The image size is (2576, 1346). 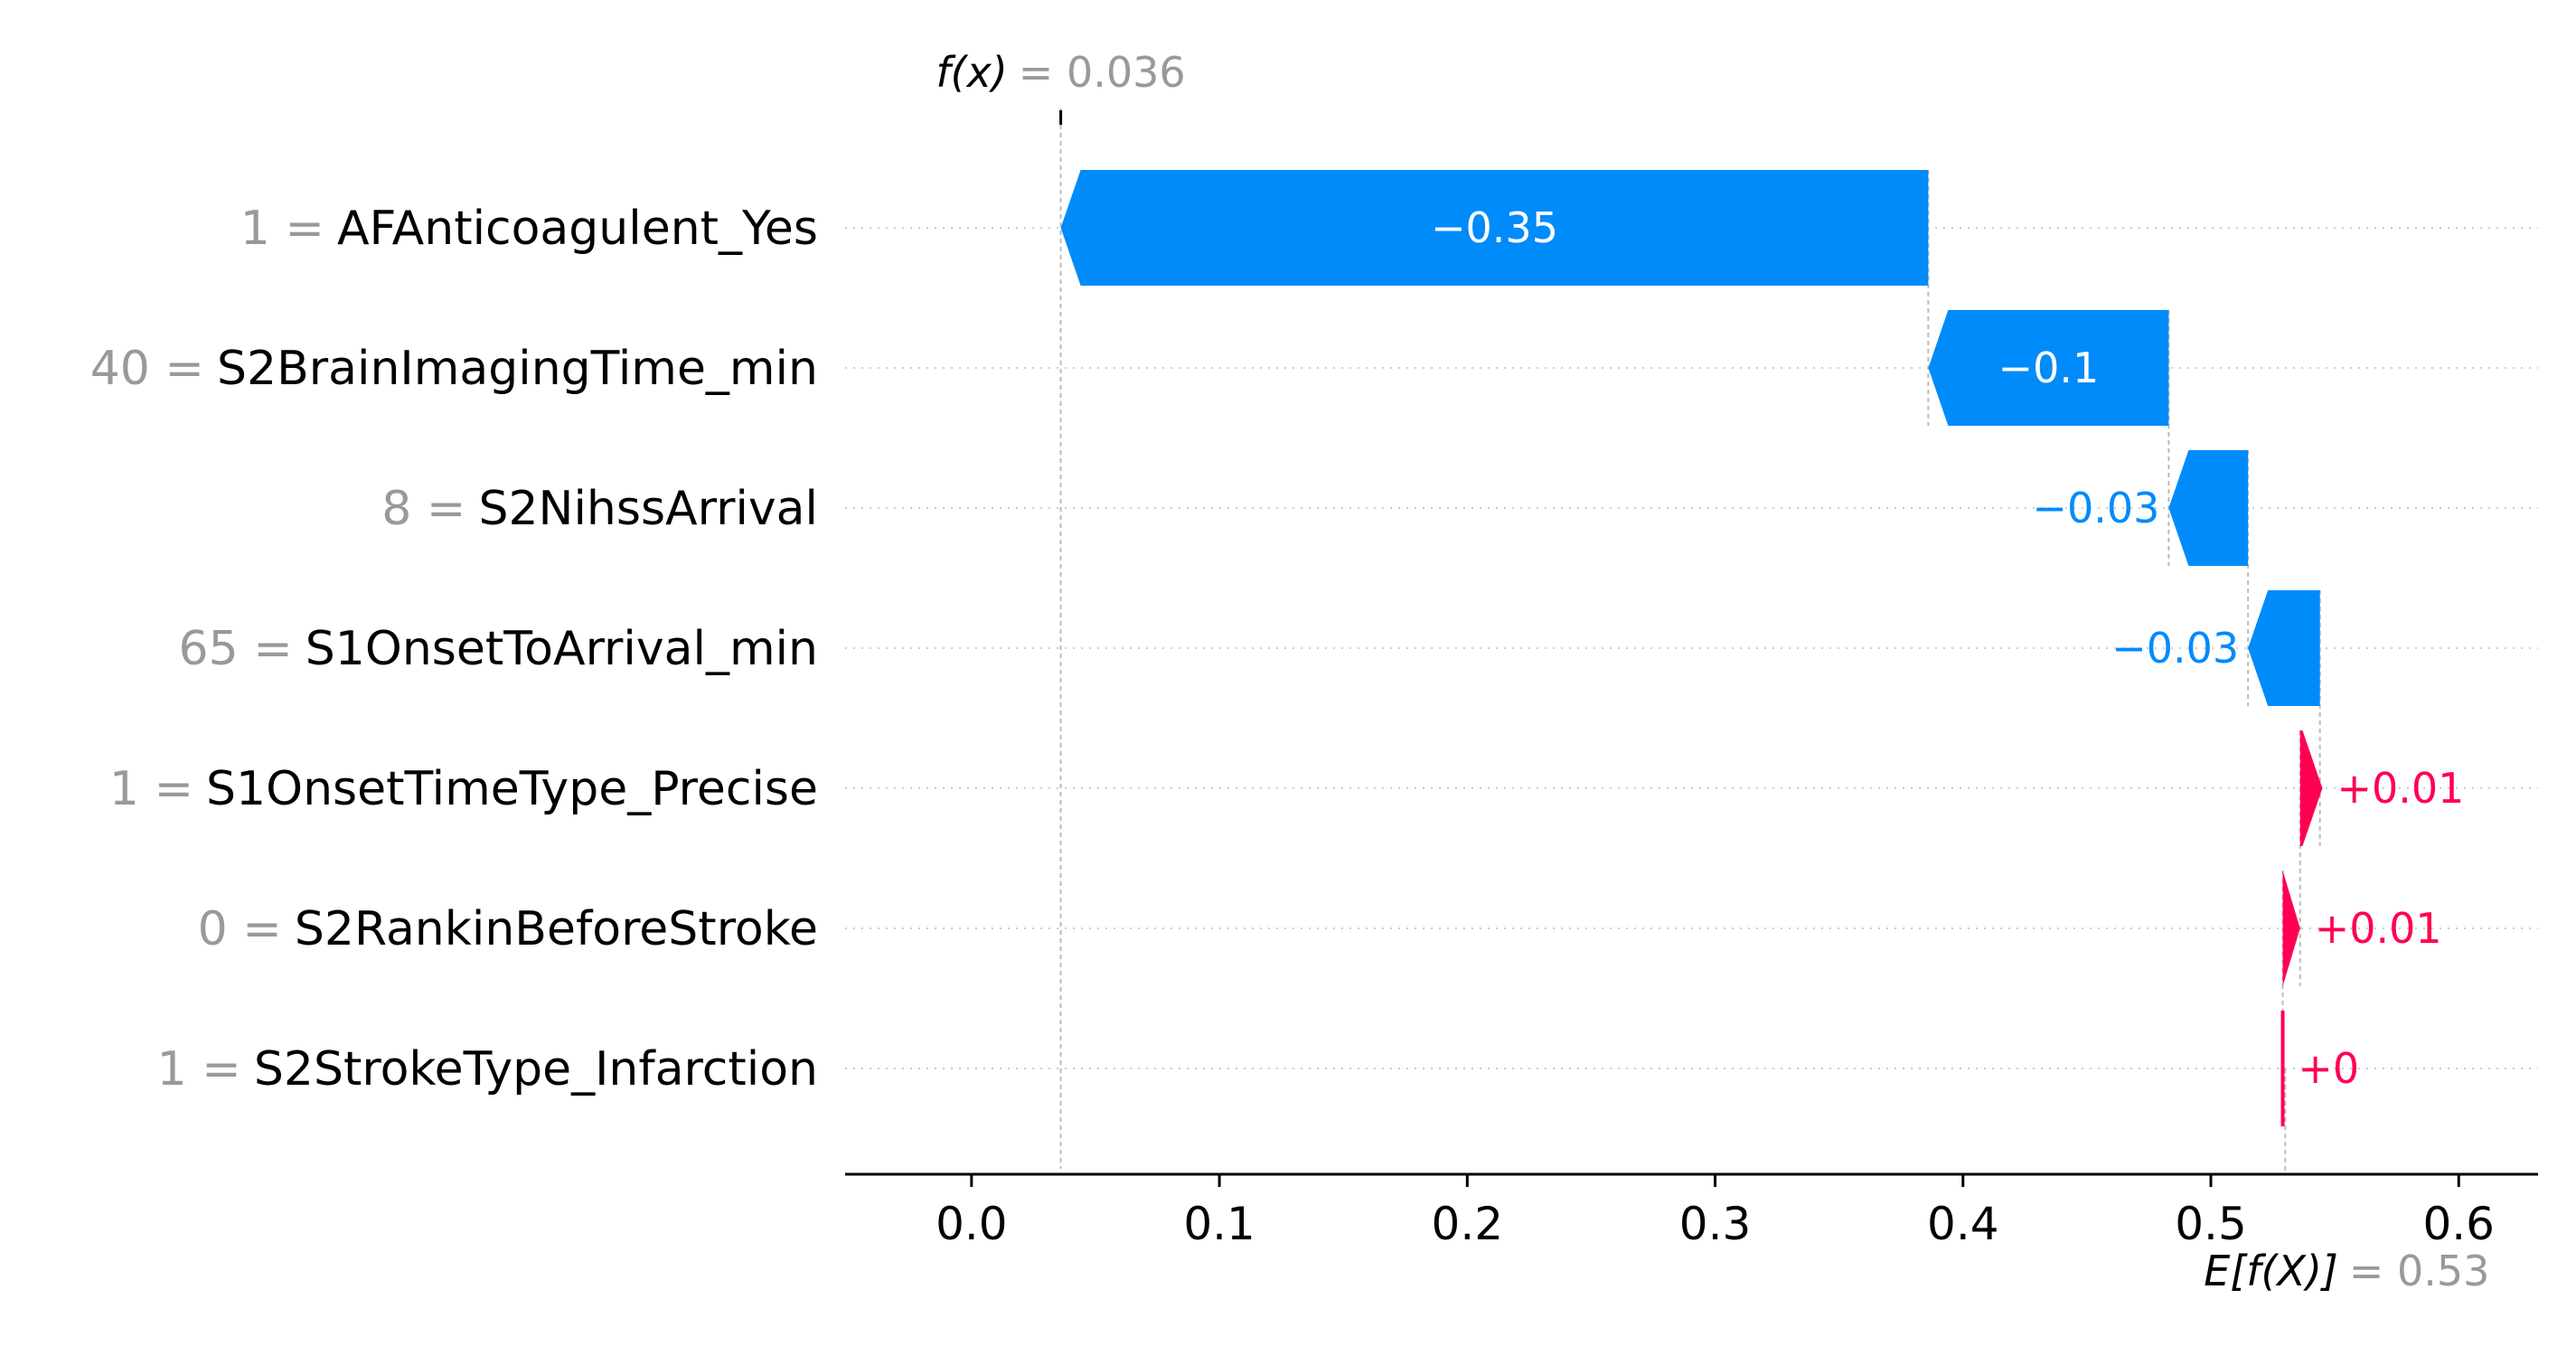 What do you see at coordinates (648, 509) in the screenshot?
I see `feature-name: S2NihssArrival` at bounding box center [648, 509].